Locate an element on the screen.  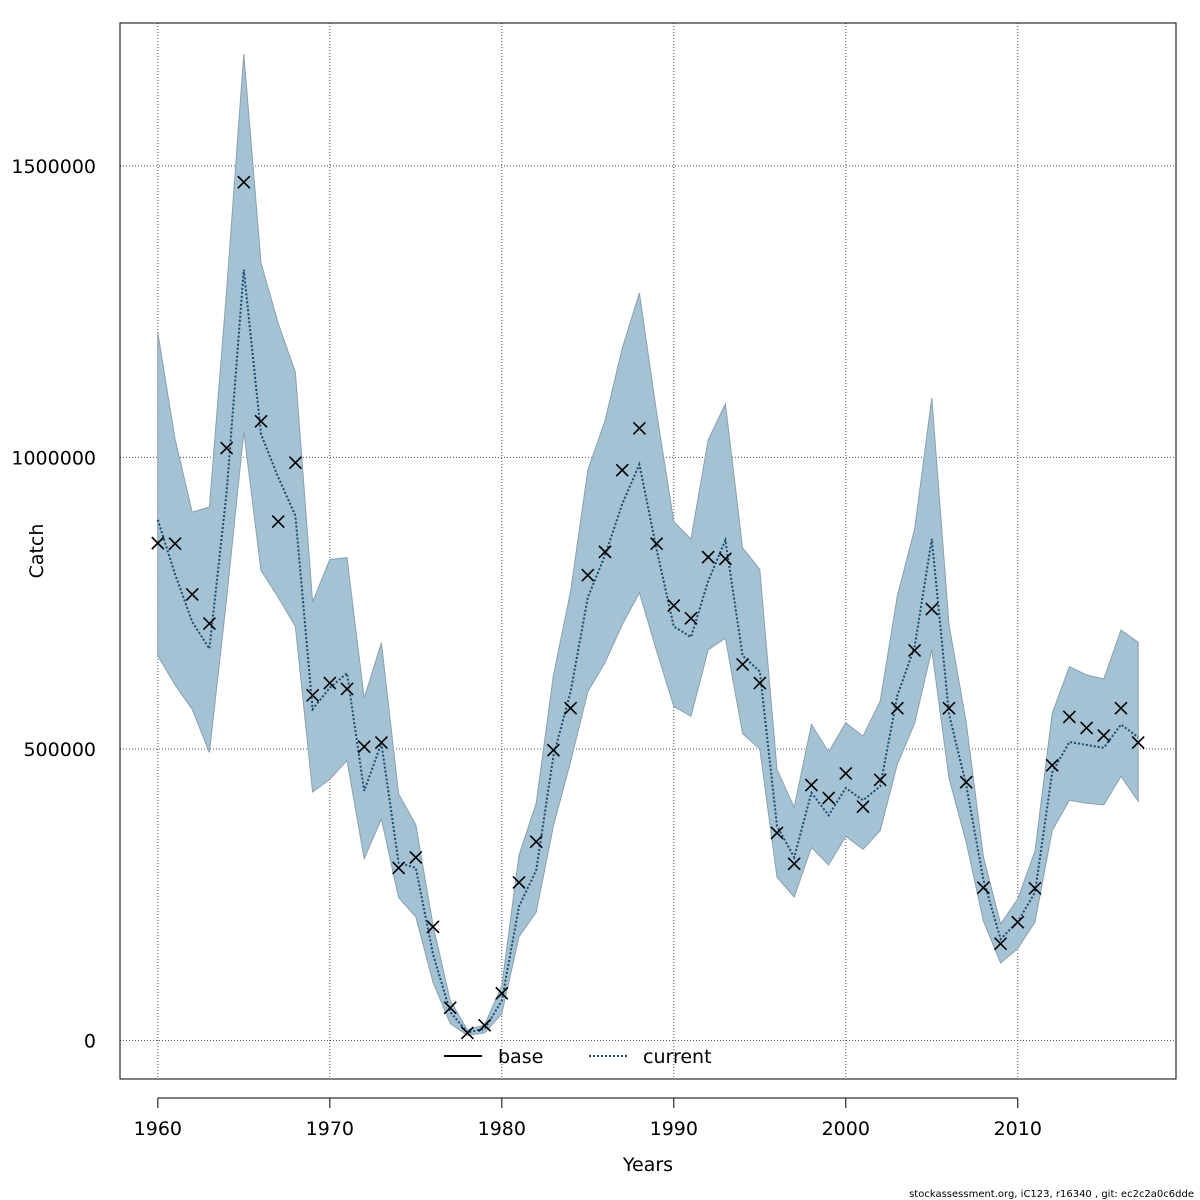
observation-marker-2004 is located at coordinates (915, 650).